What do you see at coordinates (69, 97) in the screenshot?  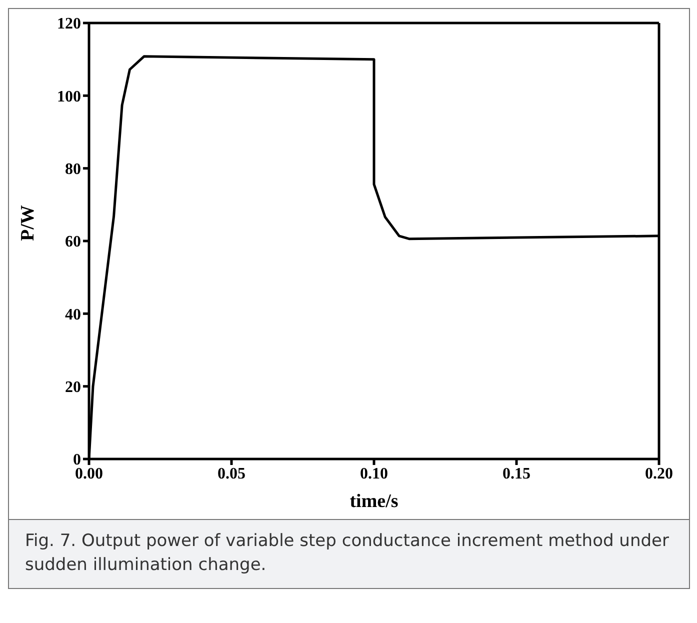 I see `y-tick-label: 100` at bounding box center [69, 97].